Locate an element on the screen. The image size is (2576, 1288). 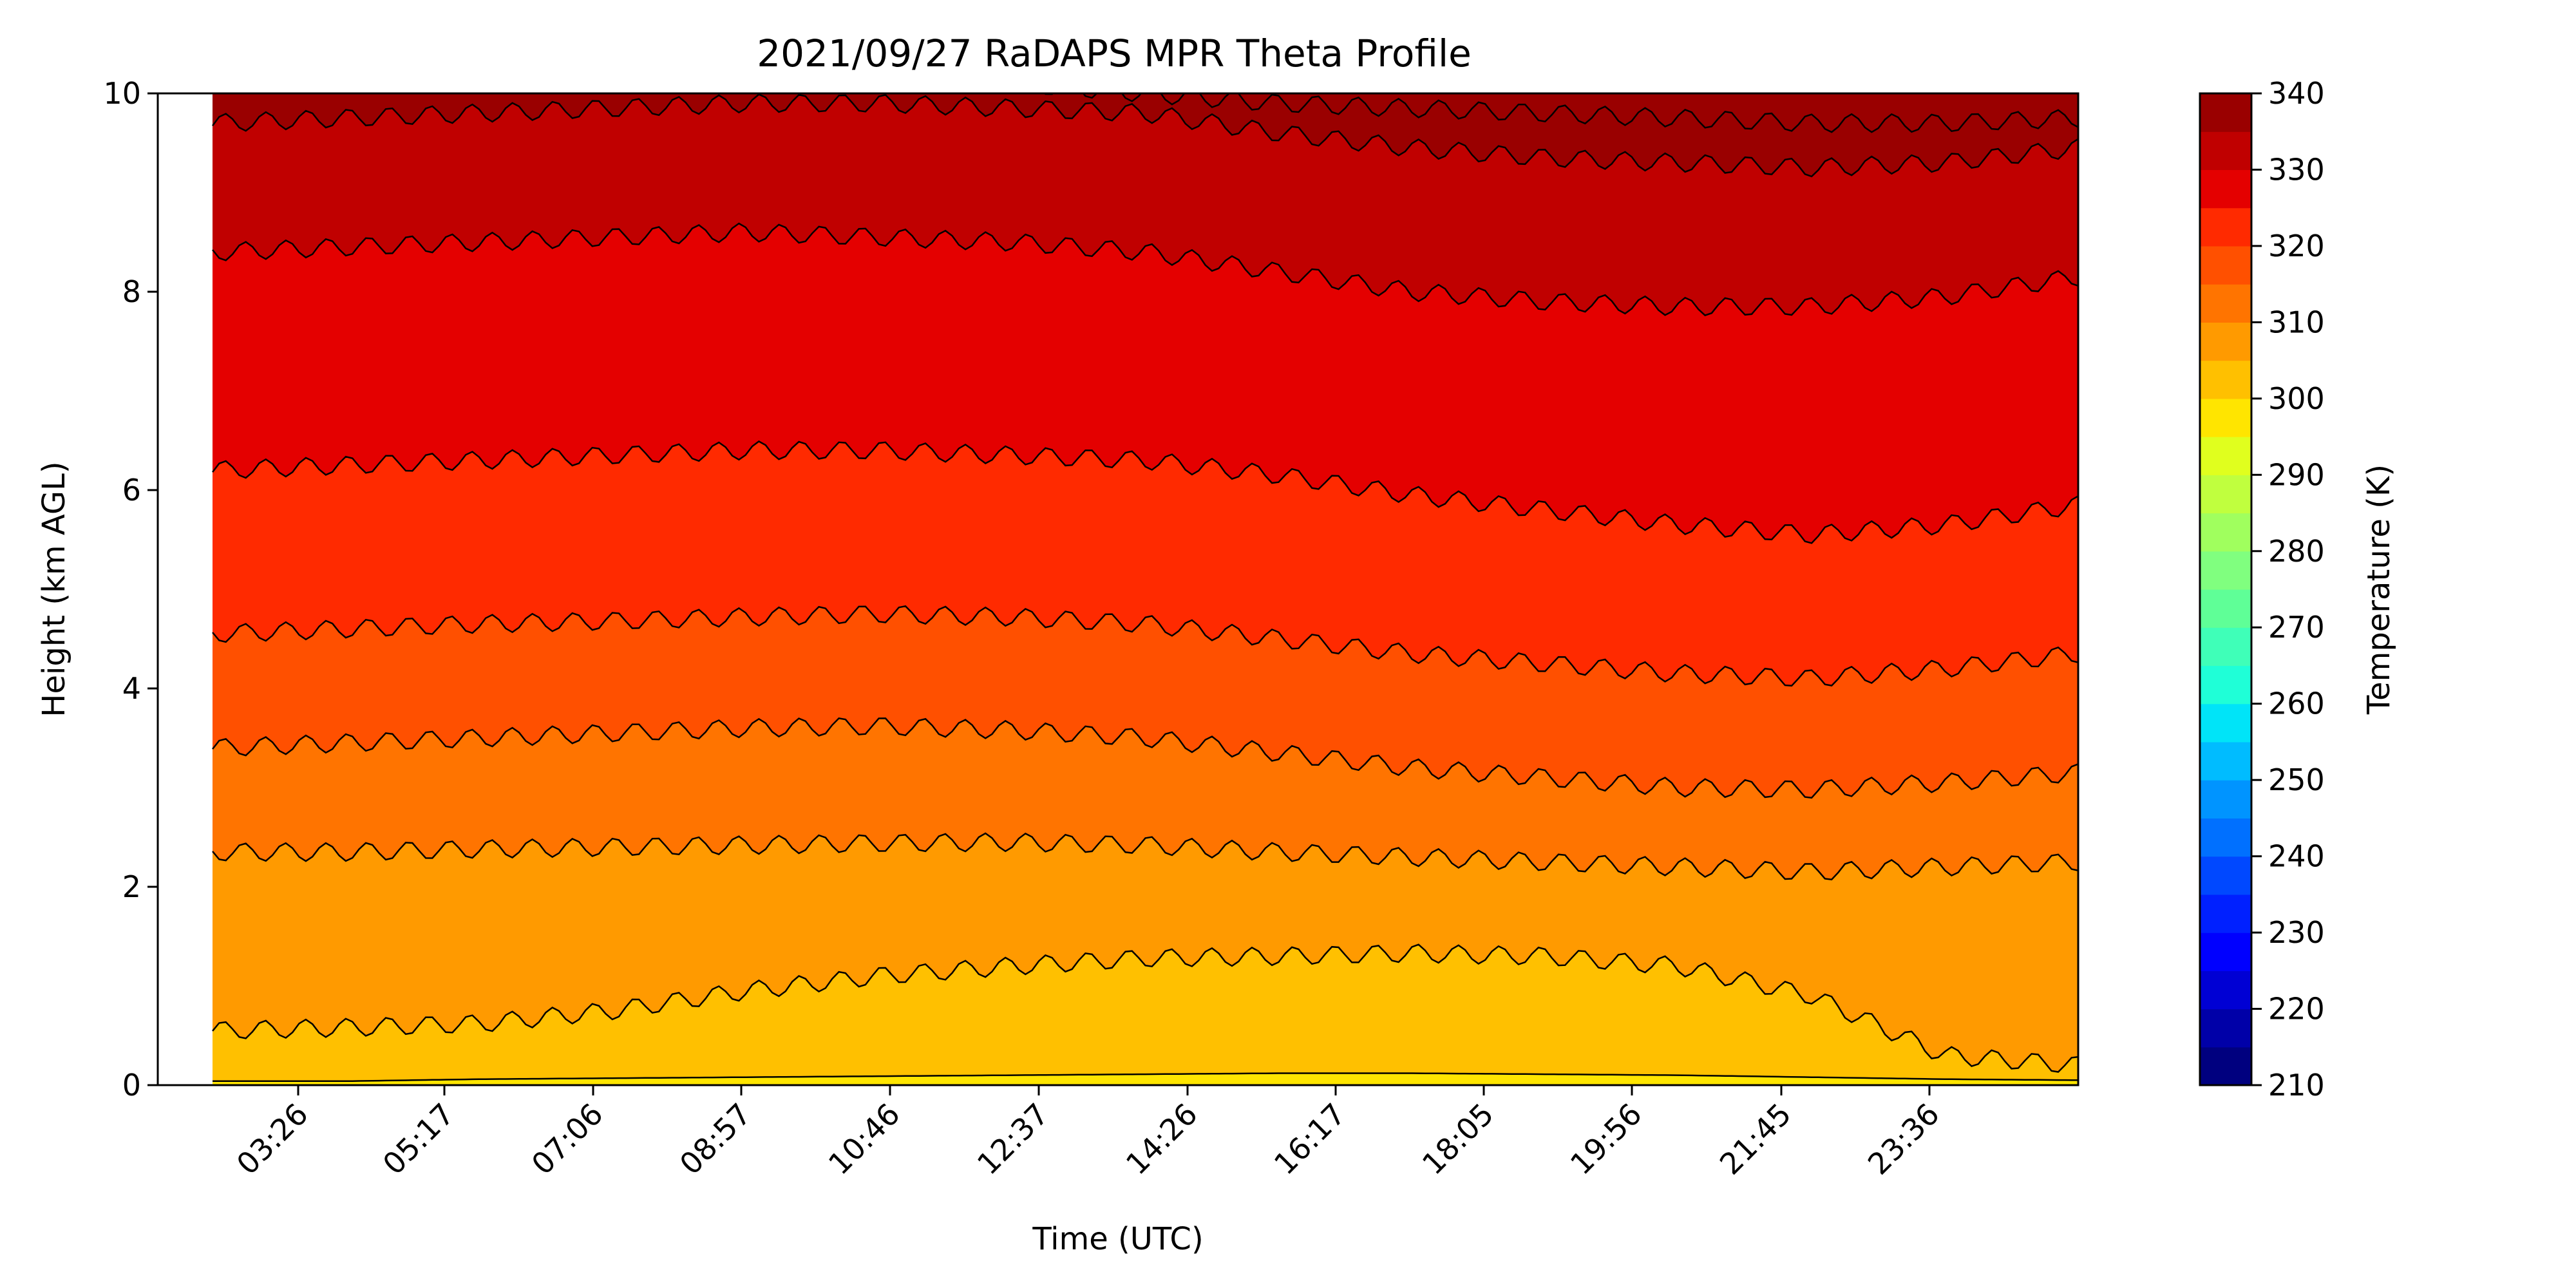
x-tick-label: 03:26 is located at coordinates (272, 1139).